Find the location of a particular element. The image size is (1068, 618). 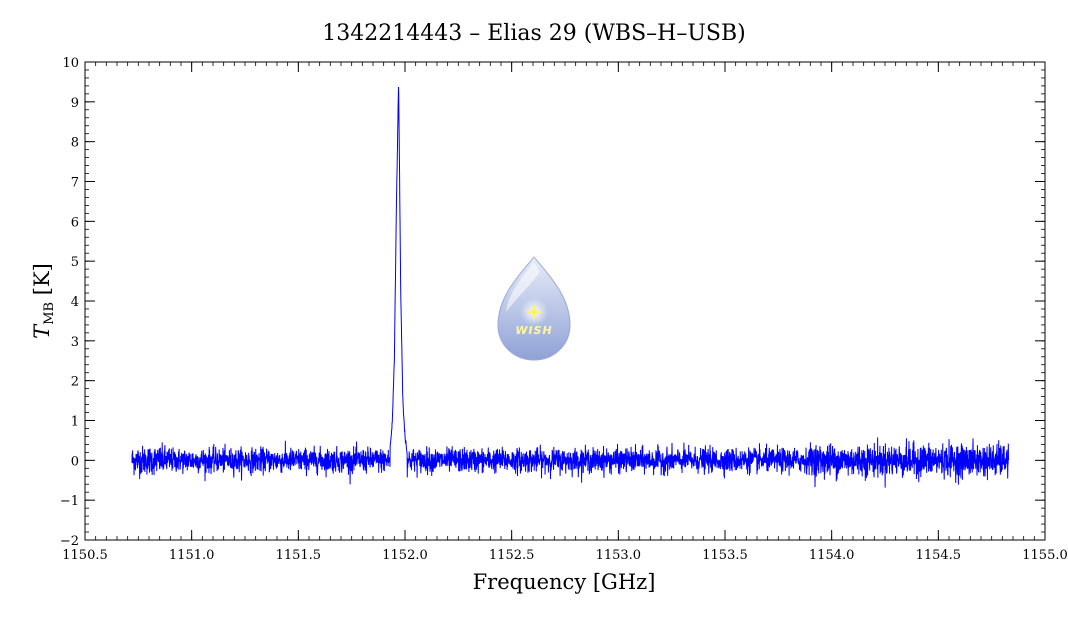

star-icon is located at coordinates (534, 312).